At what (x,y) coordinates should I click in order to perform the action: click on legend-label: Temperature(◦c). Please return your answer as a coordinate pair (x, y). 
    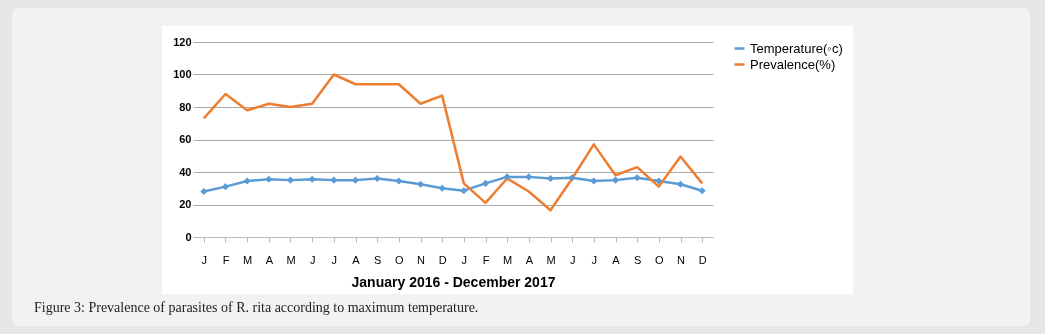
    Looking at the image, I should click on (796, 48).